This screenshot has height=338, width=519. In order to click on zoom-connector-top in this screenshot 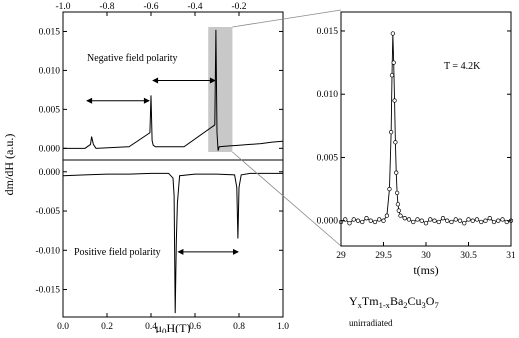, I will do `click(287, 18)`.